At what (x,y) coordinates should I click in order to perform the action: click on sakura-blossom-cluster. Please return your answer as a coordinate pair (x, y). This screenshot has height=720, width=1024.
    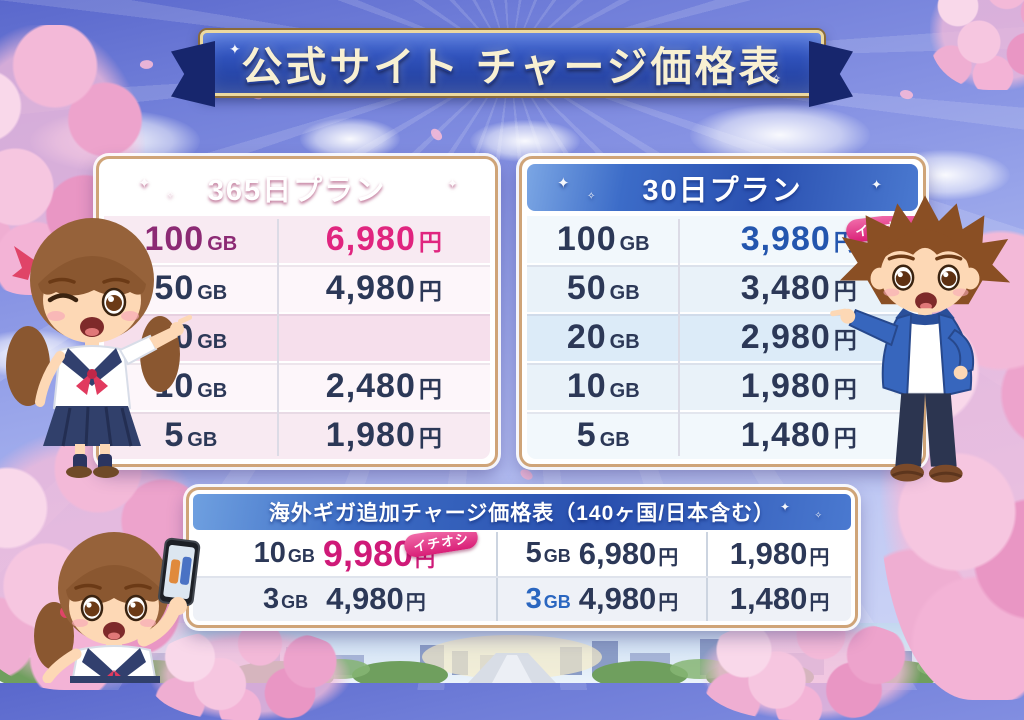
    Looking at the image, I should click on (810, 670).